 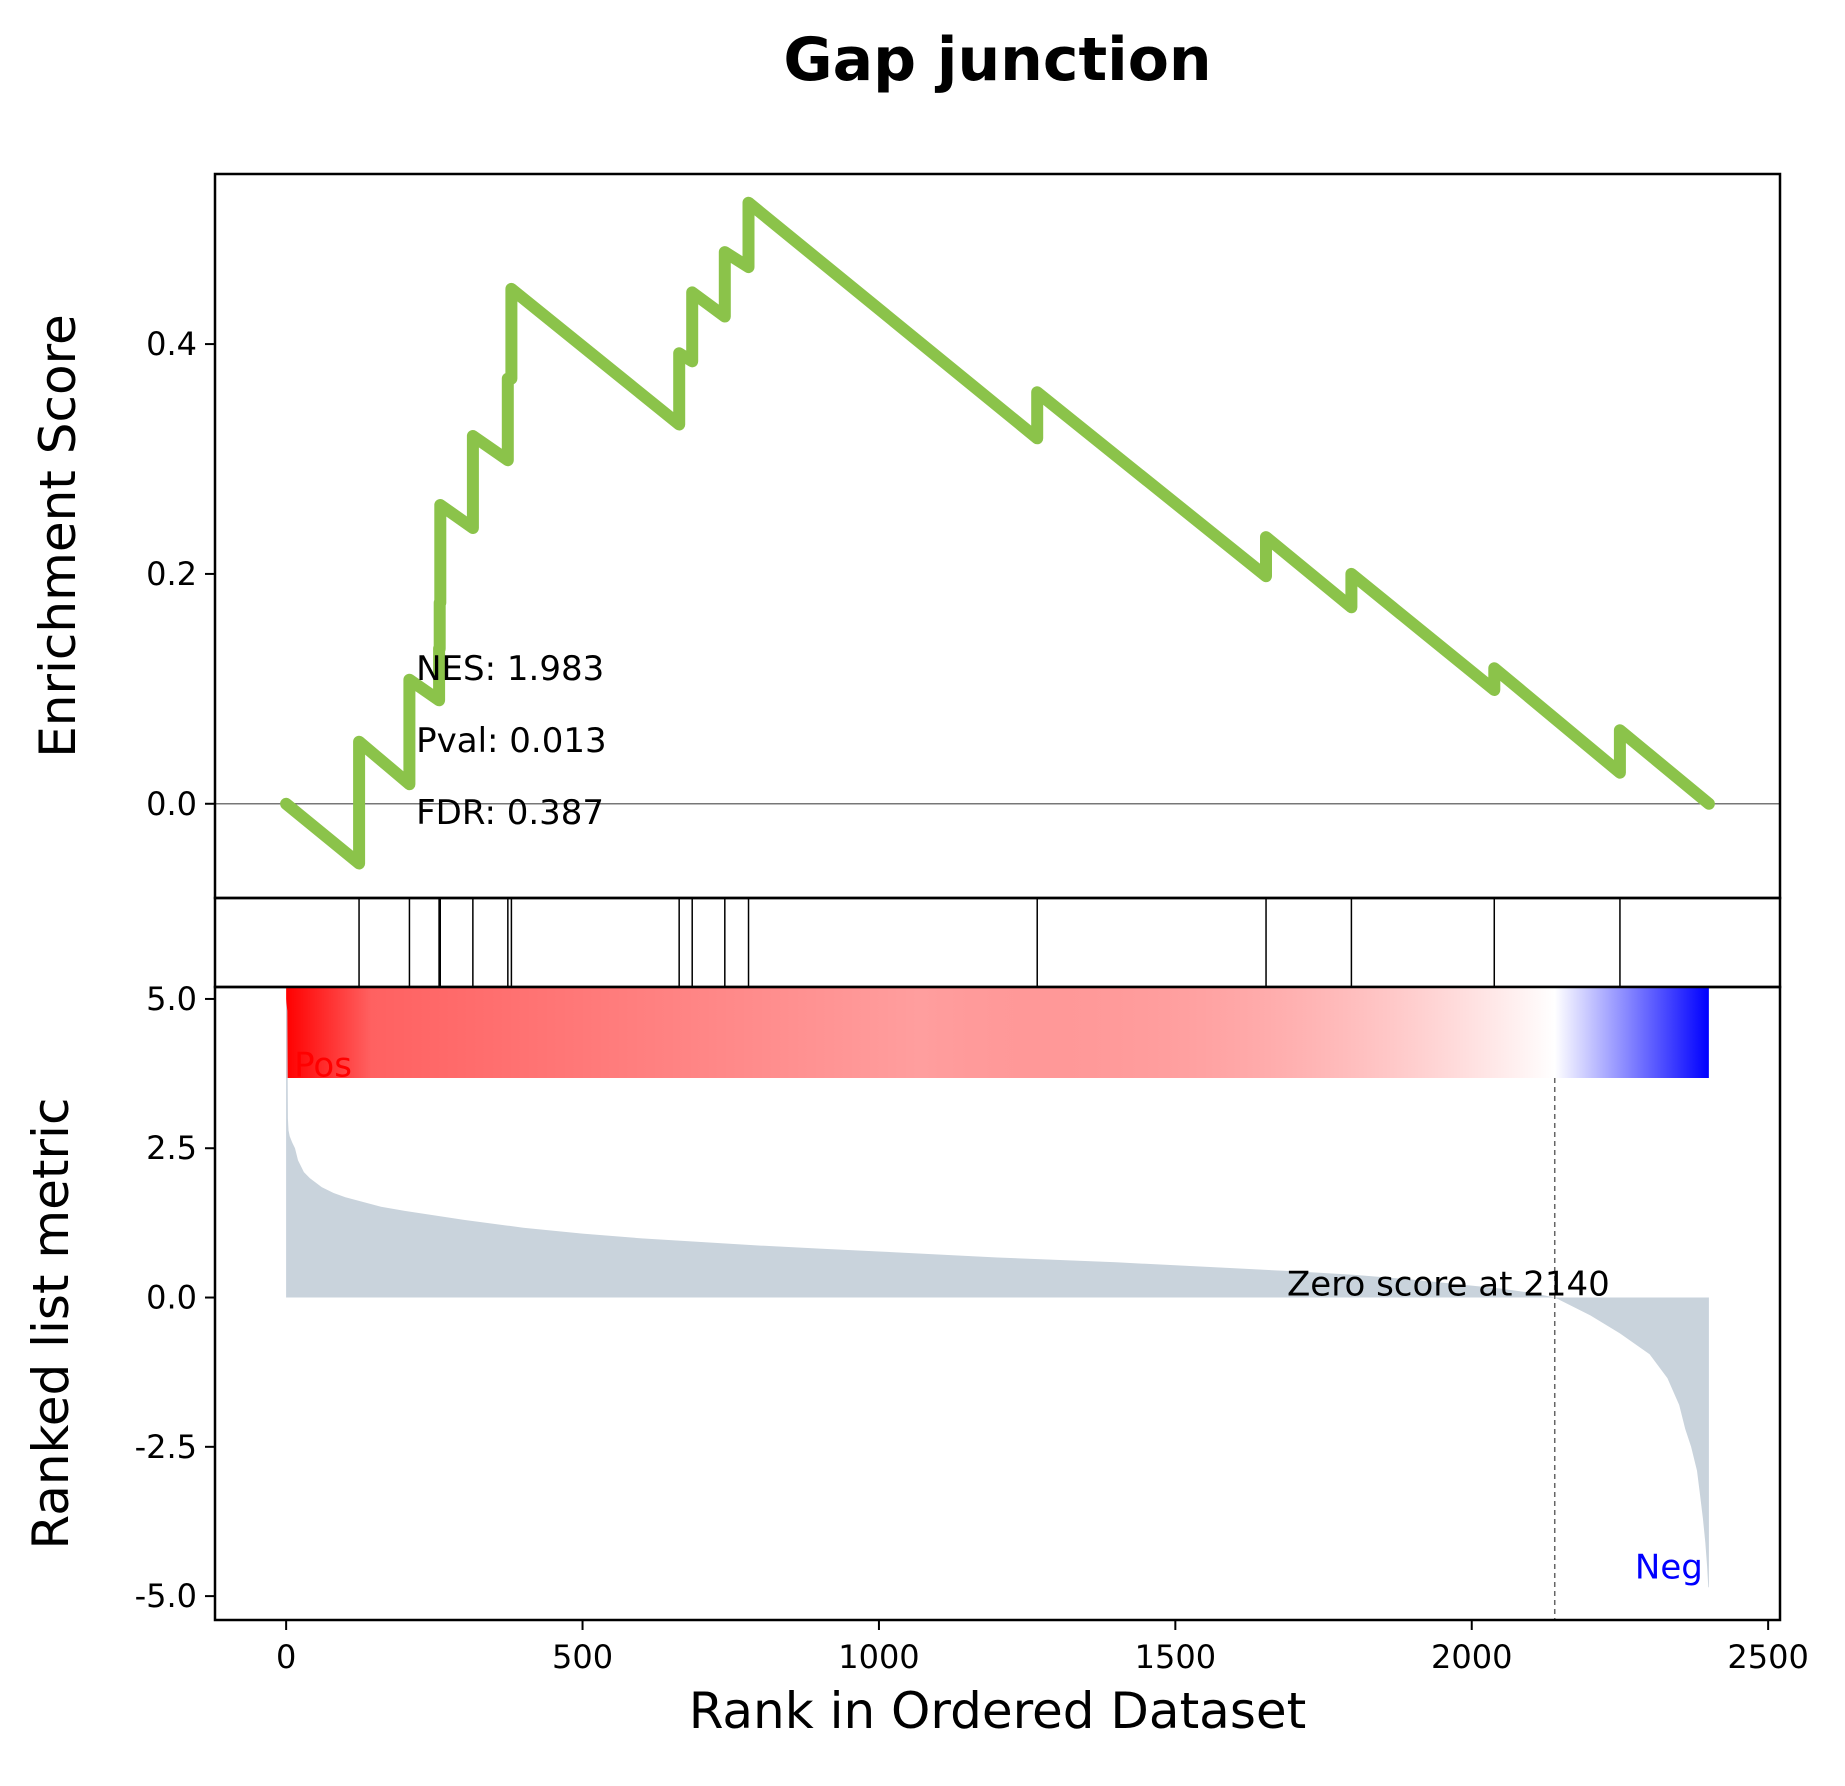 What do you see at coordinates (1669, 1567) in the screenshot?
I see `neg-label: Neg` at bounding box center [1669, 1567].